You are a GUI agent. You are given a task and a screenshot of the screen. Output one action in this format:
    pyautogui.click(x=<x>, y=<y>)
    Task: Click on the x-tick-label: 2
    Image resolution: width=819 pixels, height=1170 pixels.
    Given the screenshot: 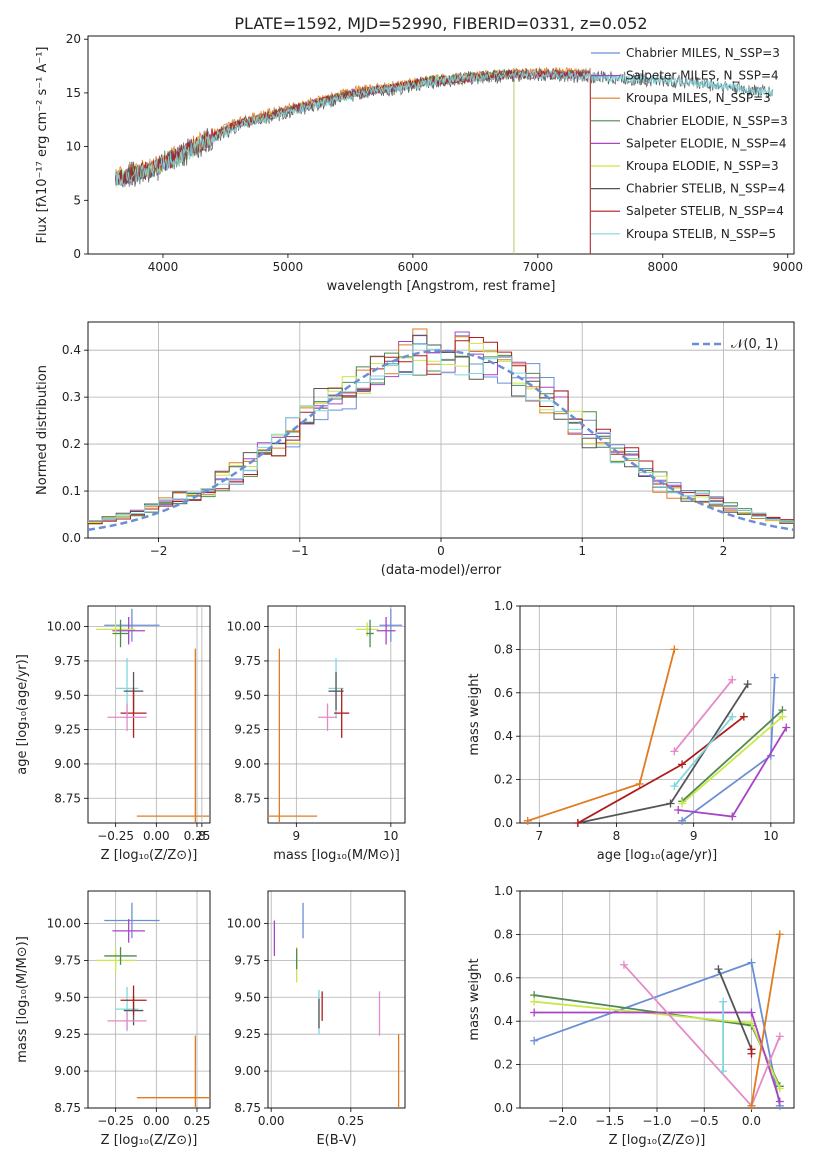 What is the action you would take?
    pyautogui.click(x=724, y=551)
    